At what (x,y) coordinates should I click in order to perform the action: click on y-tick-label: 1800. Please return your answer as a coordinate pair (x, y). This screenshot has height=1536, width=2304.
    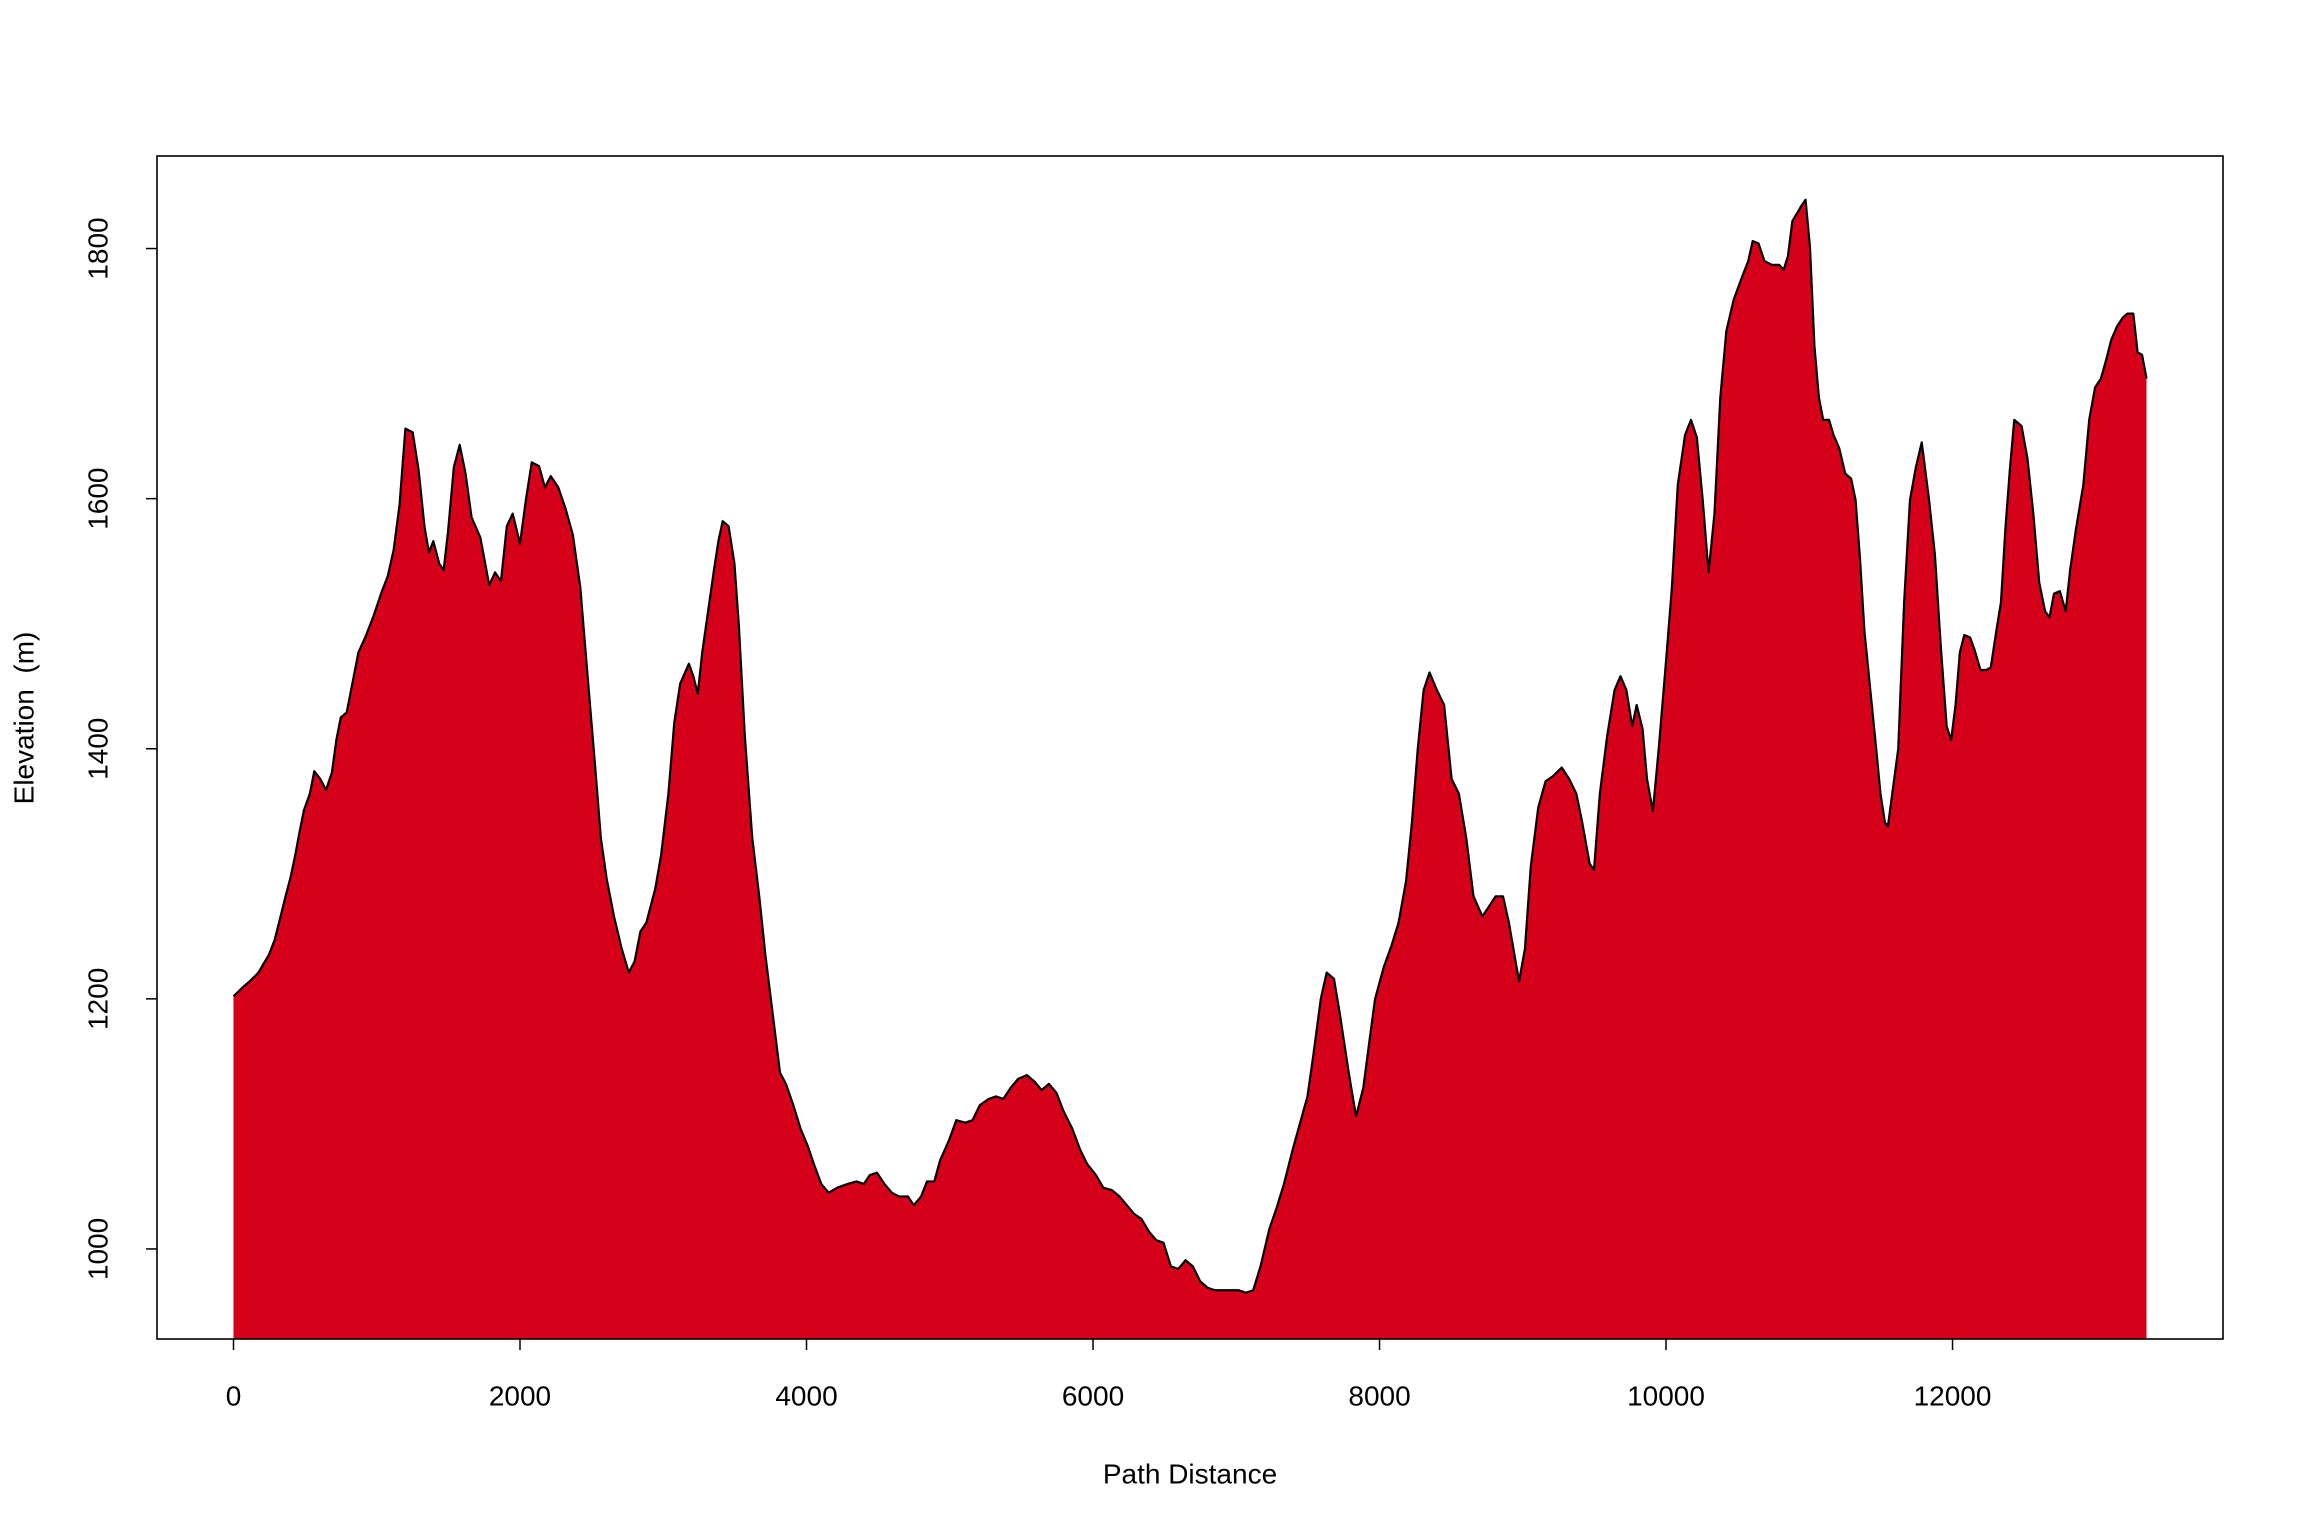
    Looking at the image, I should click on (97, 248).